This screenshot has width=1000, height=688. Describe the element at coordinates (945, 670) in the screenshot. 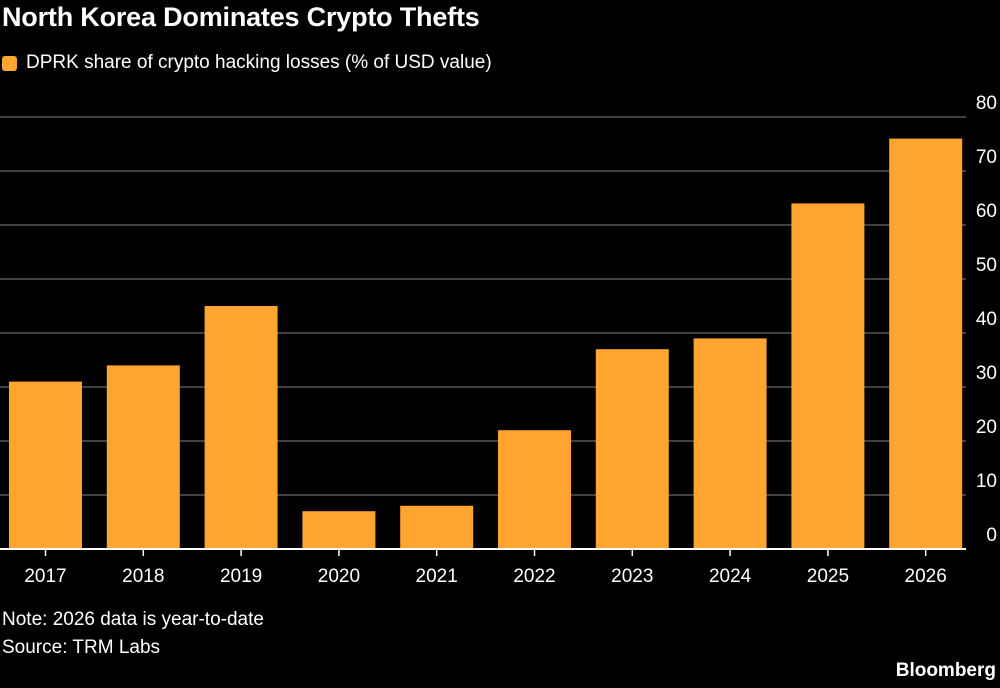

I see `brand-logo: Bloomberg` at that location.